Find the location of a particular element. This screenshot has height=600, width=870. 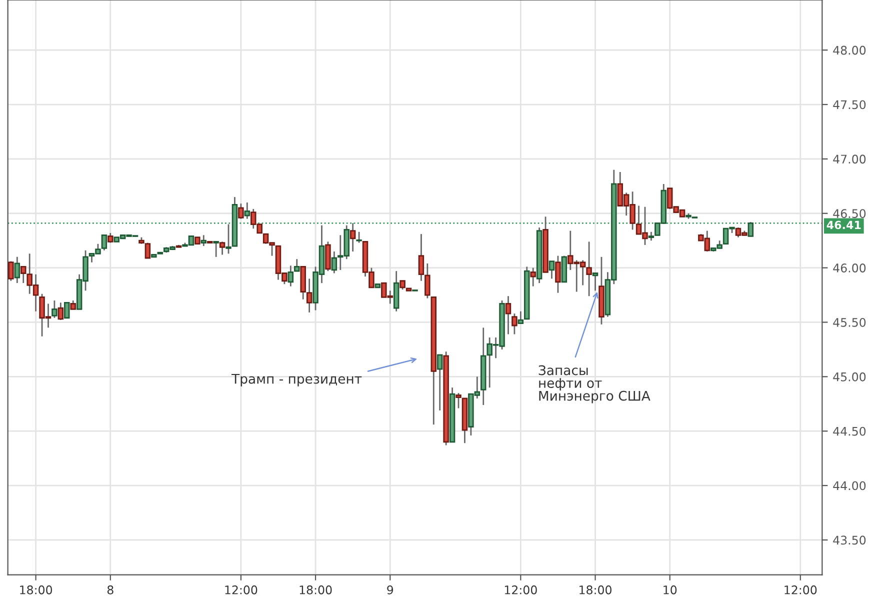

y-tick-label: 45.00 is located at coordinates (849, 377).